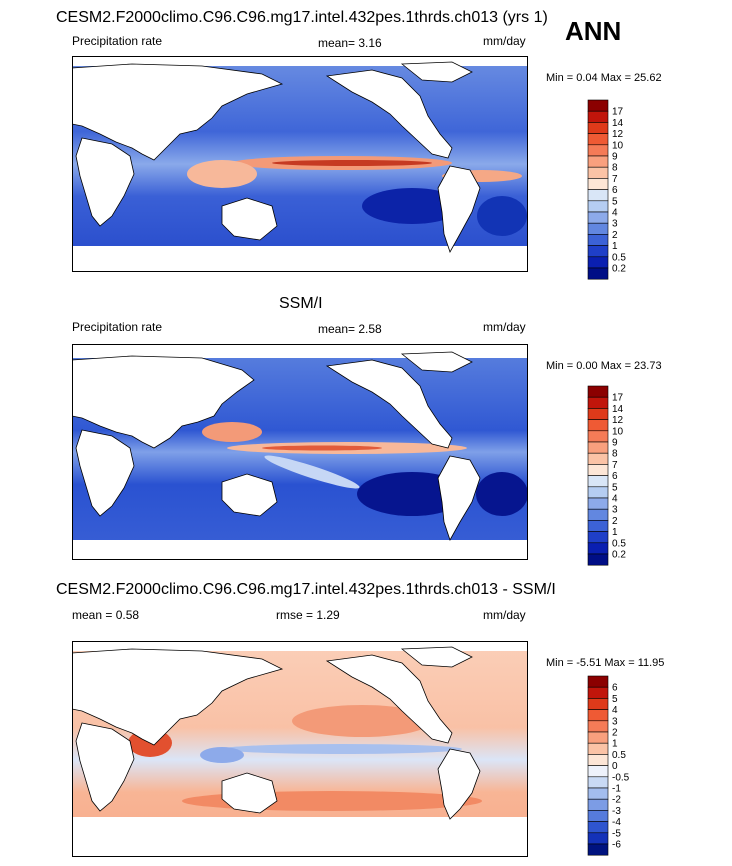 The image size is (732, 866). What do you see at coordinates (615, 766) in the screenshot?
I see `colorbar-level-label: 0` at bounding box center [615, 766].